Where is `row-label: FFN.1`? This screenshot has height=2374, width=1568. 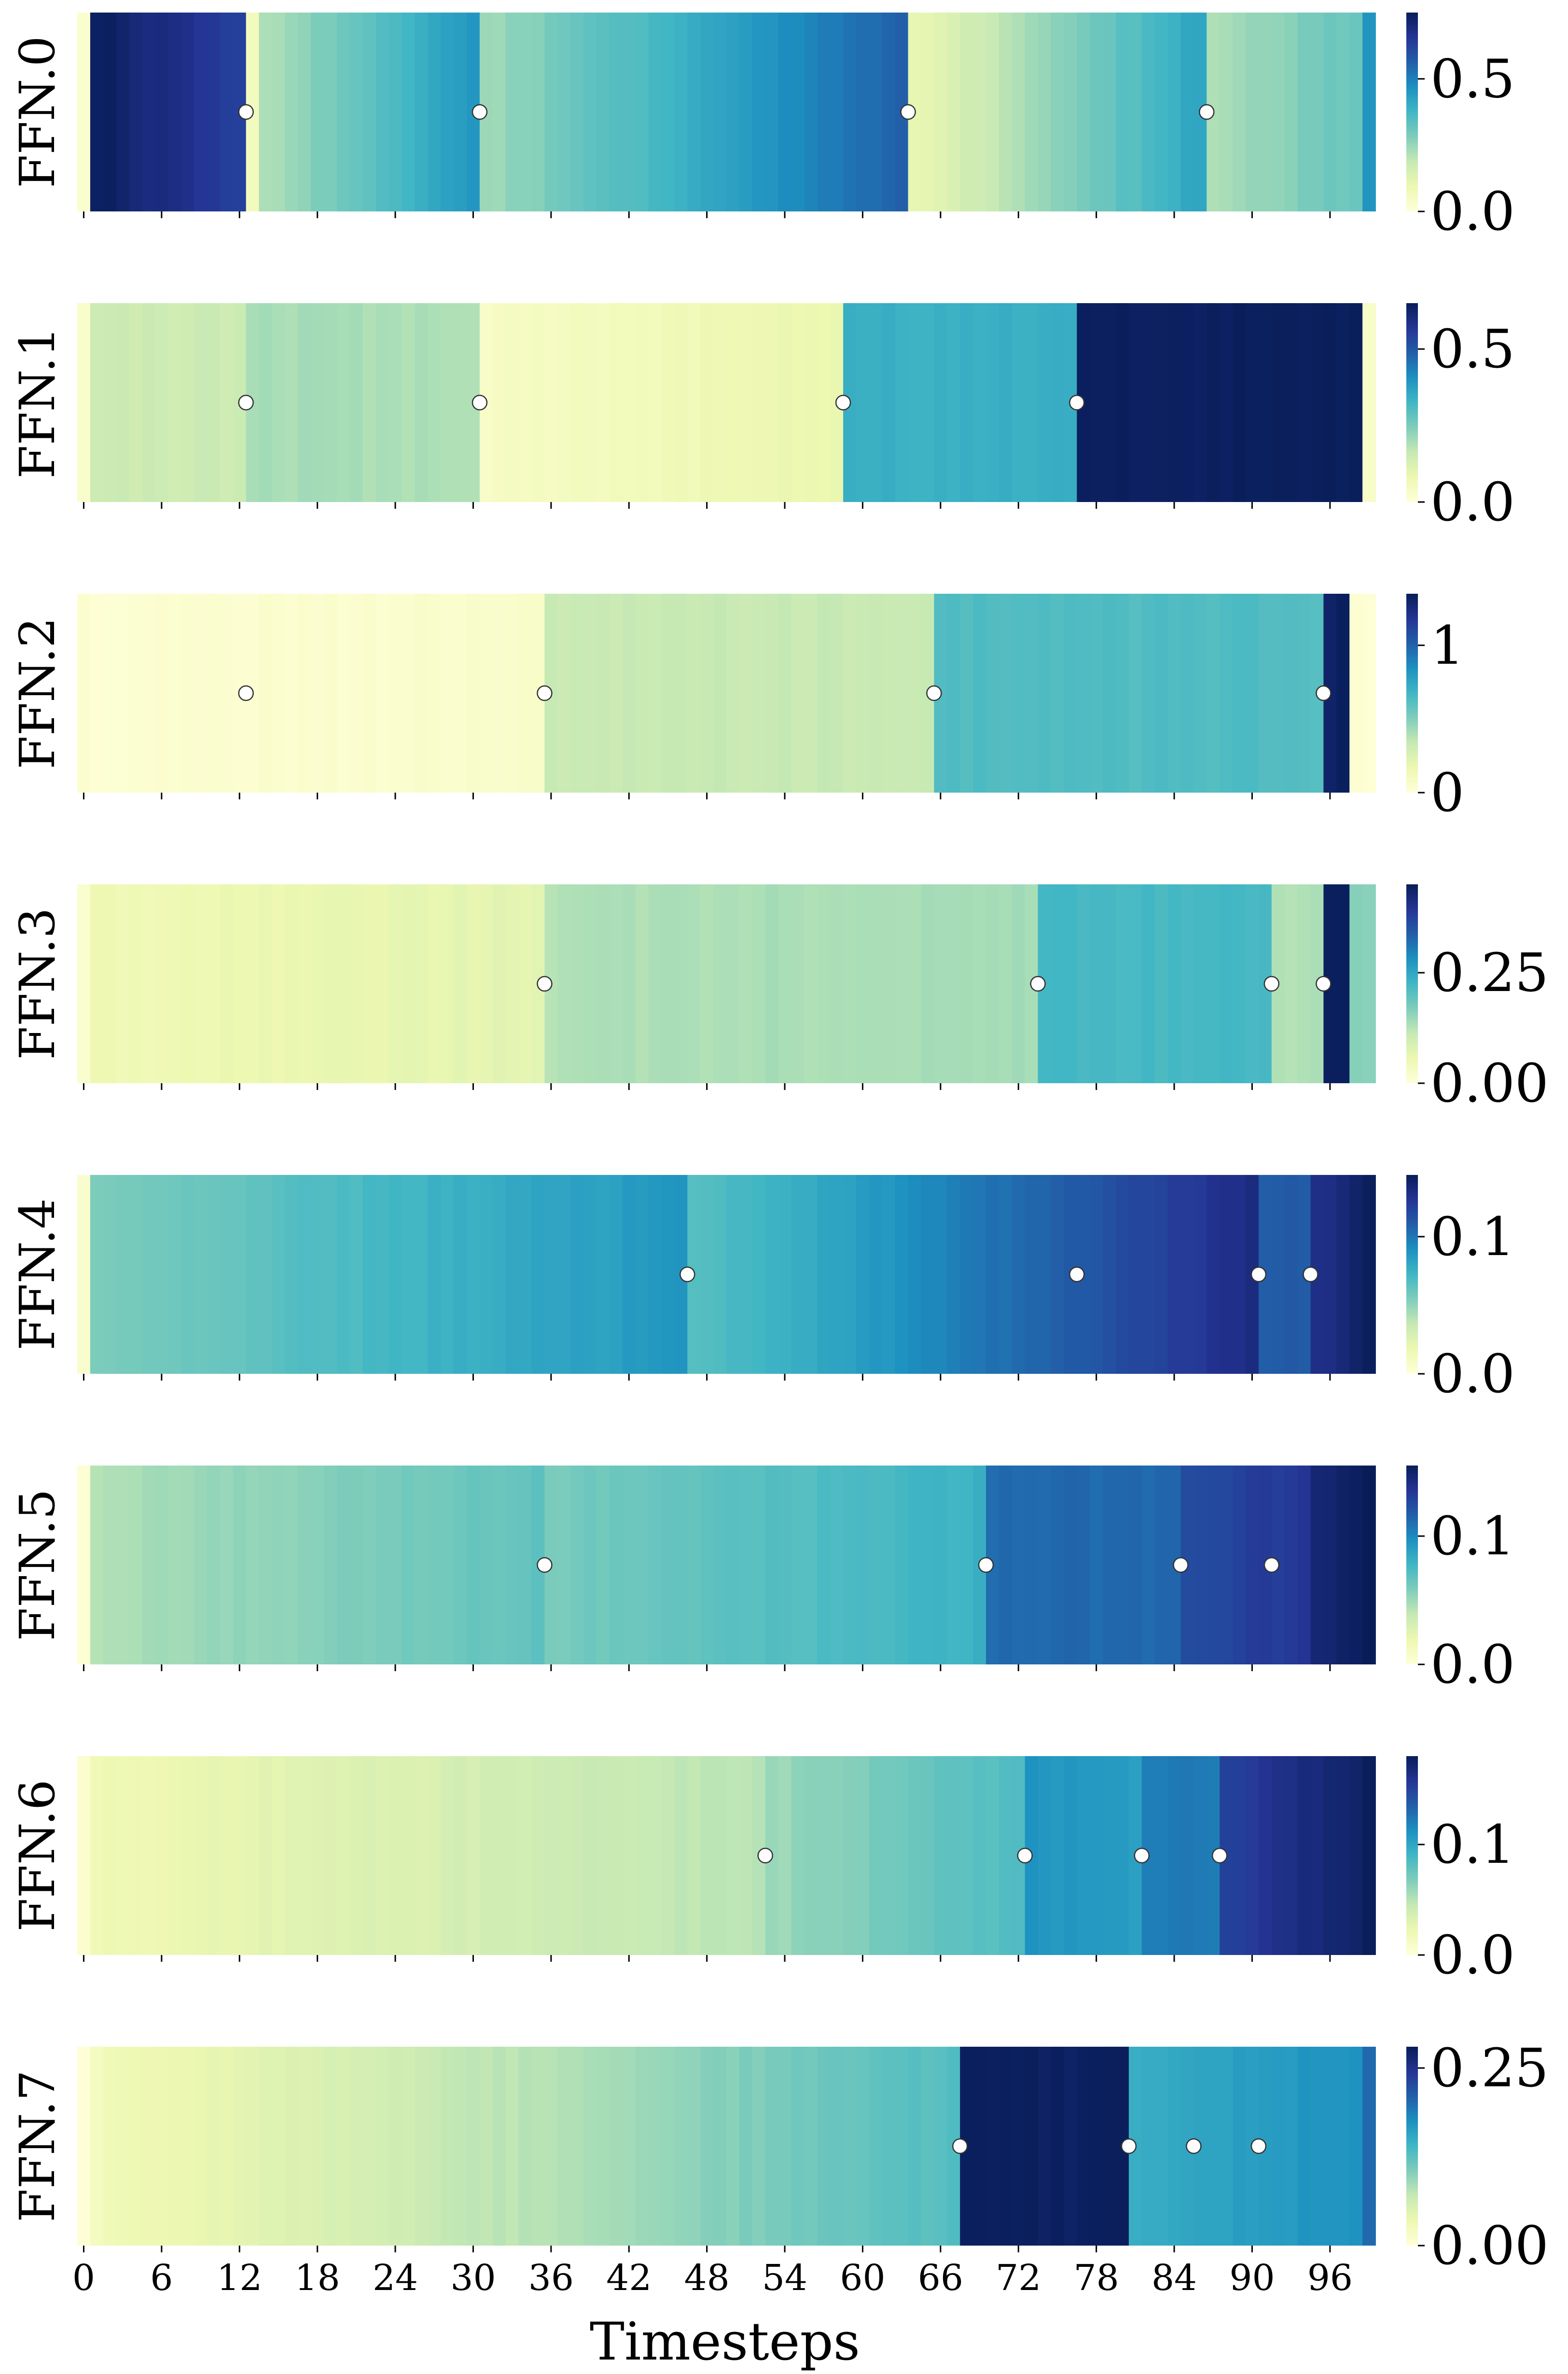
row-label: FFN.1 is located at coordinates (37, 402).